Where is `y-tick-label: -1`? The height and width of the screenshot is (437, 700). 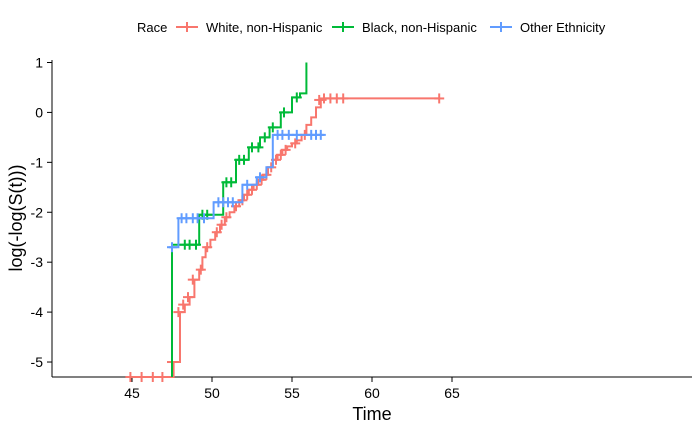
y-tick-label: -1 is located at coordinates (37, 162).